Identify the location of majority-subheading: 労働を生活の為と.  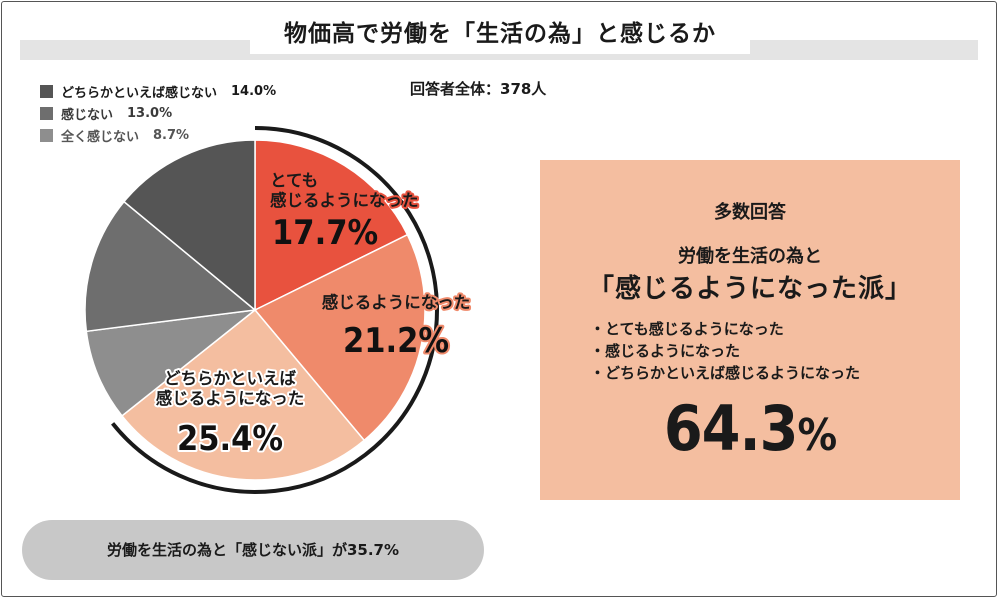
(750, 256).